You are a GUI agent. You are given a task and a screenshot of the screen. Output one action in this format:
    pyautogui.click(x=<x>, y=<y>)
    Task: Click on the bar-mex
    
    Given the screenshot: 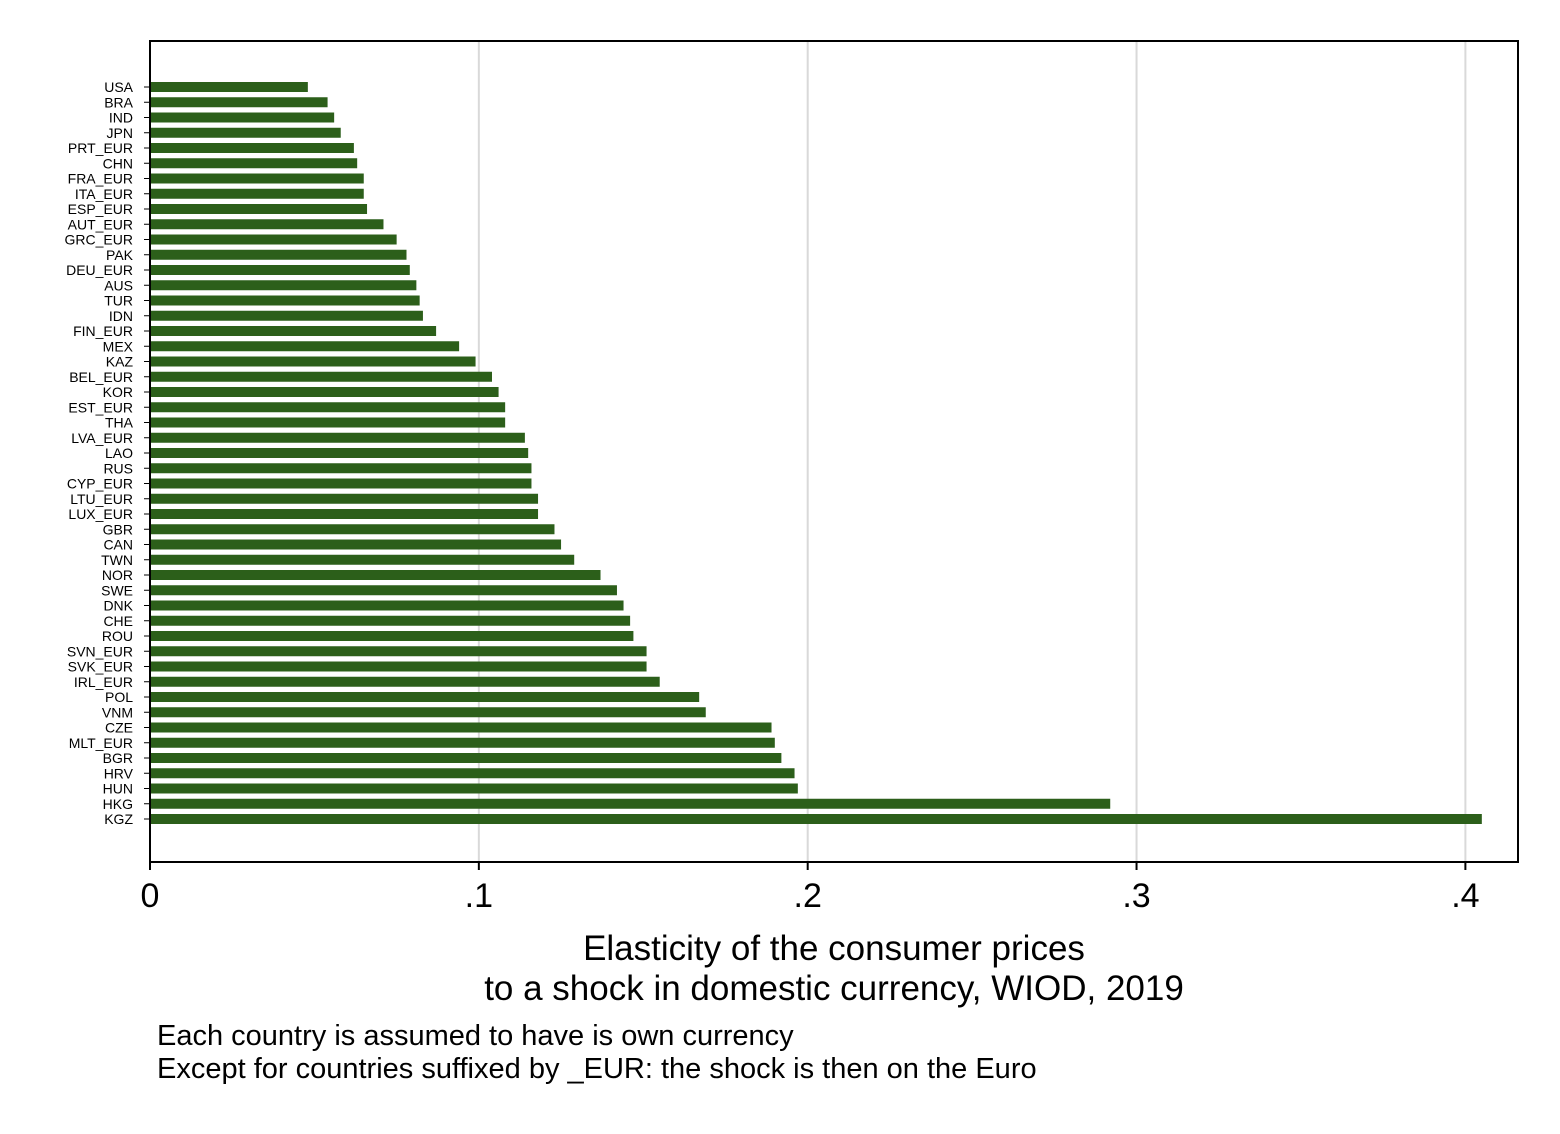 What is the action you would take?
    pyautogui.click(x=305, y=346)
    